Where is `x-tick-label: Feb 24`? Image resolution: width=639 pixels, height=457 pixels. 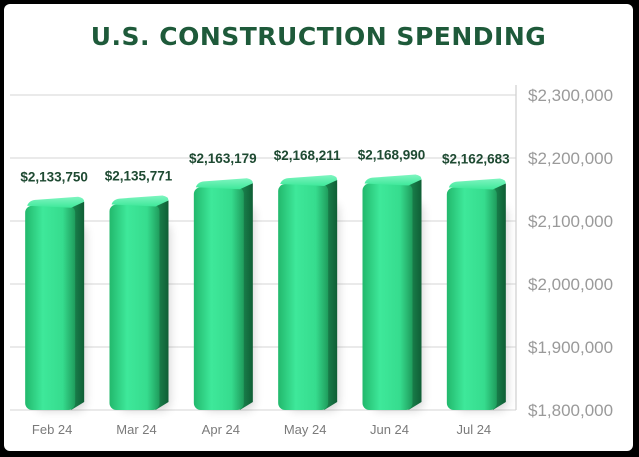 x-tick-label: Feb 24 is located at coordinates (52, 429).